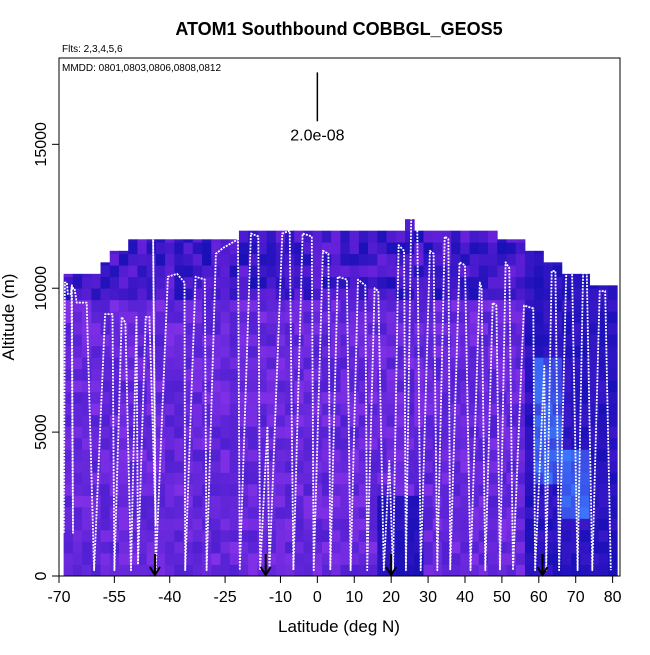 This screenshot has height=655, width=650. What do you see at coordinates (339, 626) in the screenshot?
I see `x-axis-label: Latitude (deg N)` at bounding box center [339, 626].